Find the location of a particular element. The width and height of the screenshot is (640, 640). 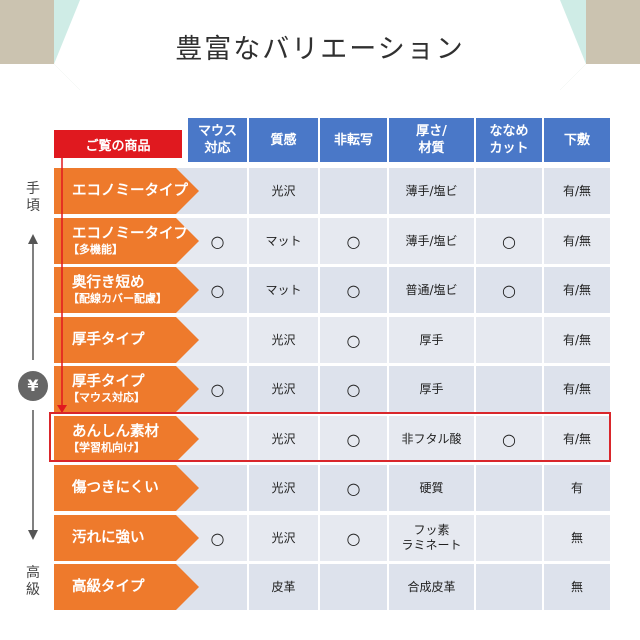

title-banner: 豊富なバリエーション is located at coordinates (320, 45).